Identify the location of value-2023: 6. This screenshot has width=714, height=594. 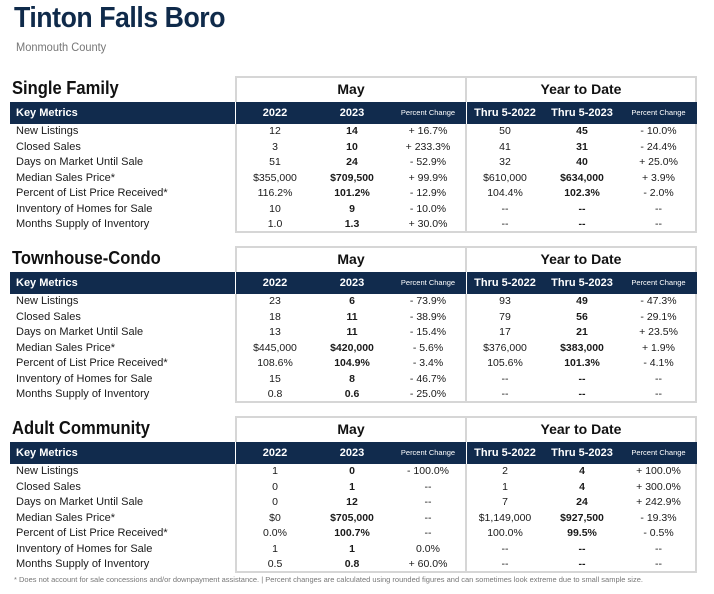
(352, 301).